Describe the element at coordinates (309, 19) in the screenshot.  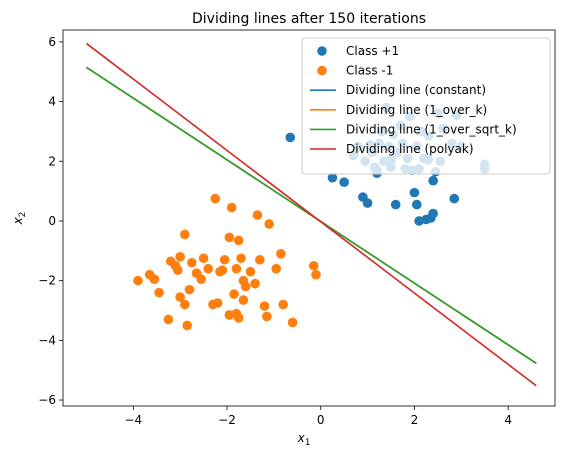
I see `chart-title: Dividing lines after 150 iterations` at that location.